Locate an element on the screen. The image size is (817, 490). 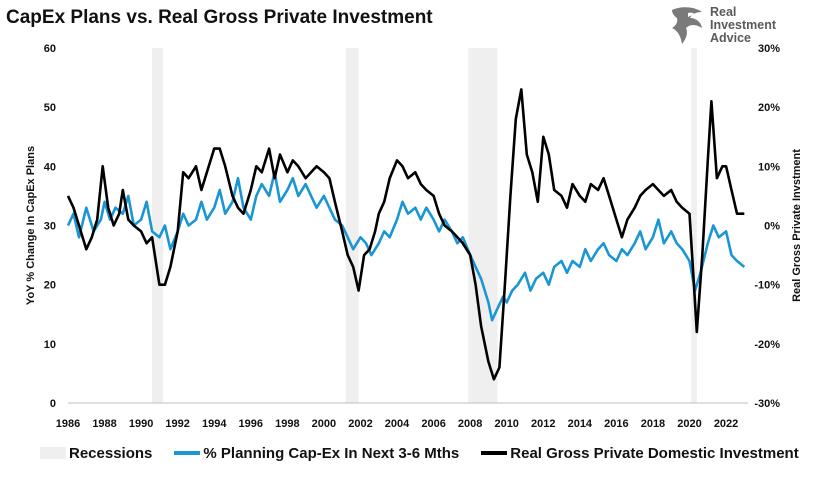
logo-line-2: Investment is located at coordinates (743, 25).